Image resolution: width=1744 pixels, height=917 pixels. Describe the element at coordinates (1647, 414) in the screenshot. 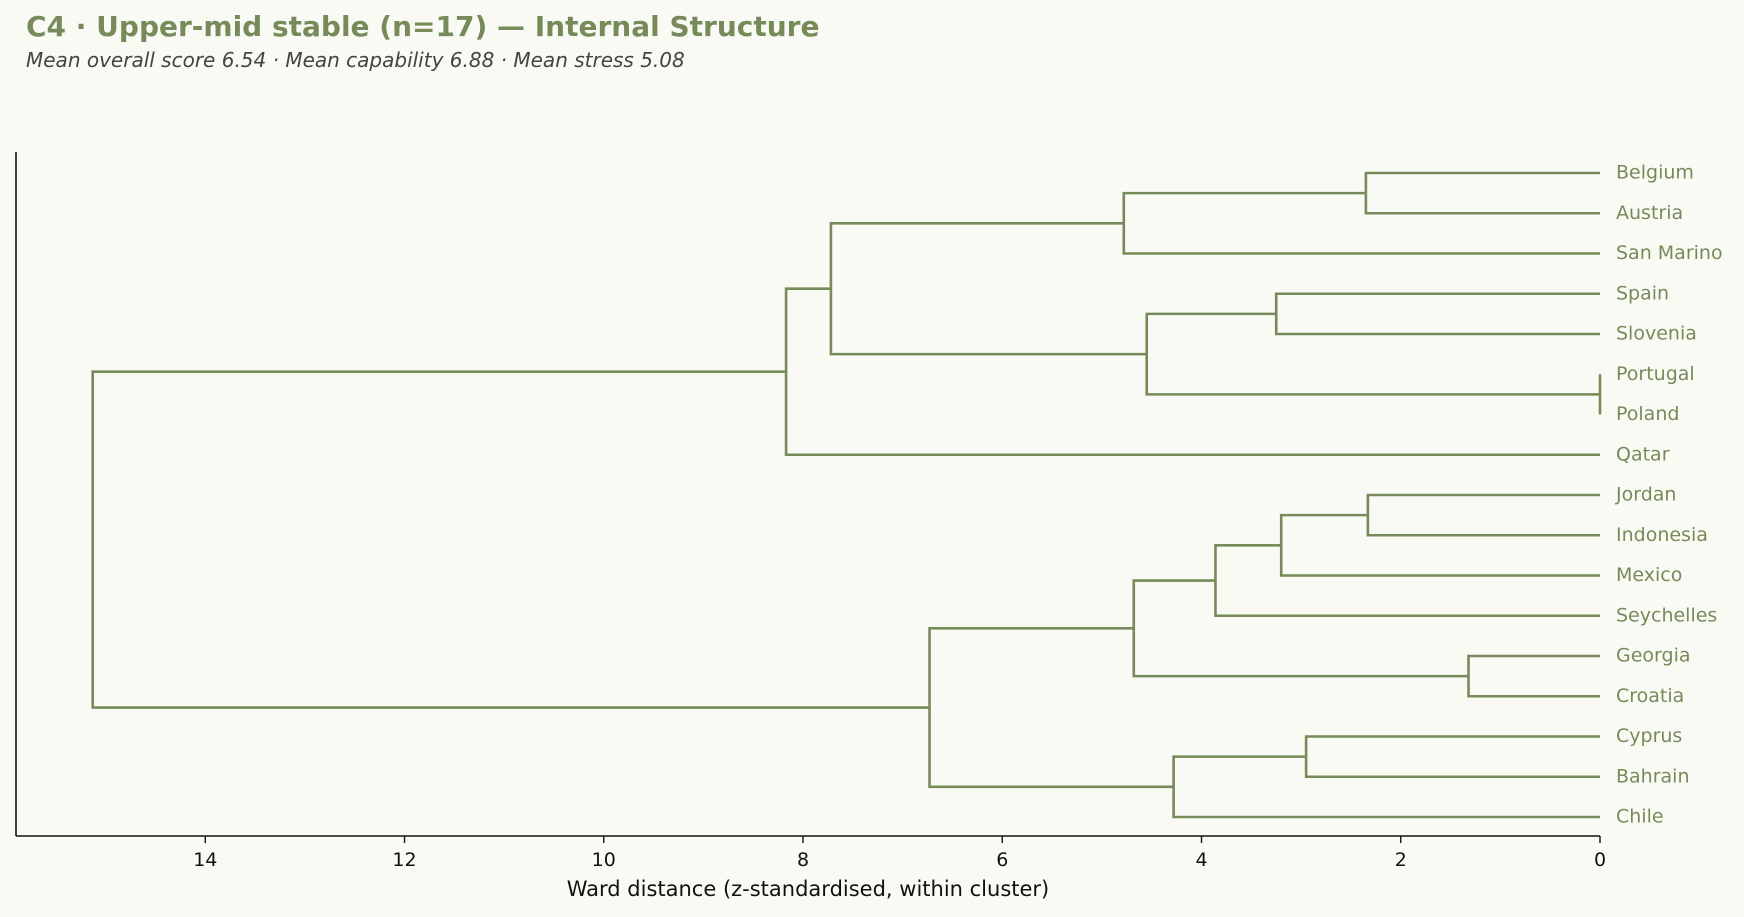

I see `leaf-label-poland: Poland` at that location.